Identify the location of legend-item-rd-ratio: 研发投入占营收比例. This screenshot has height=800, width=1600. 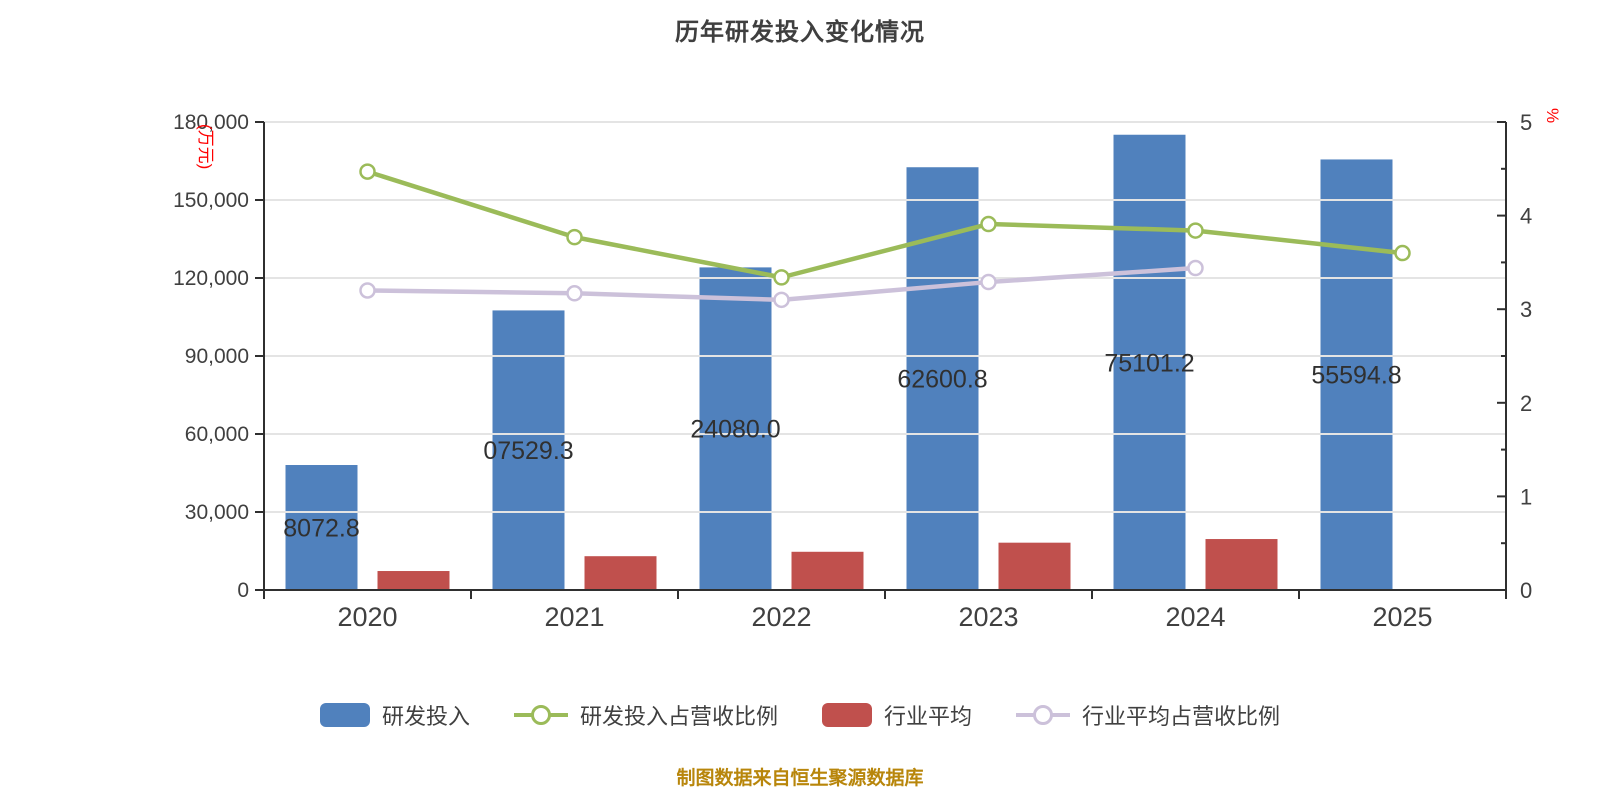
(645, 715).